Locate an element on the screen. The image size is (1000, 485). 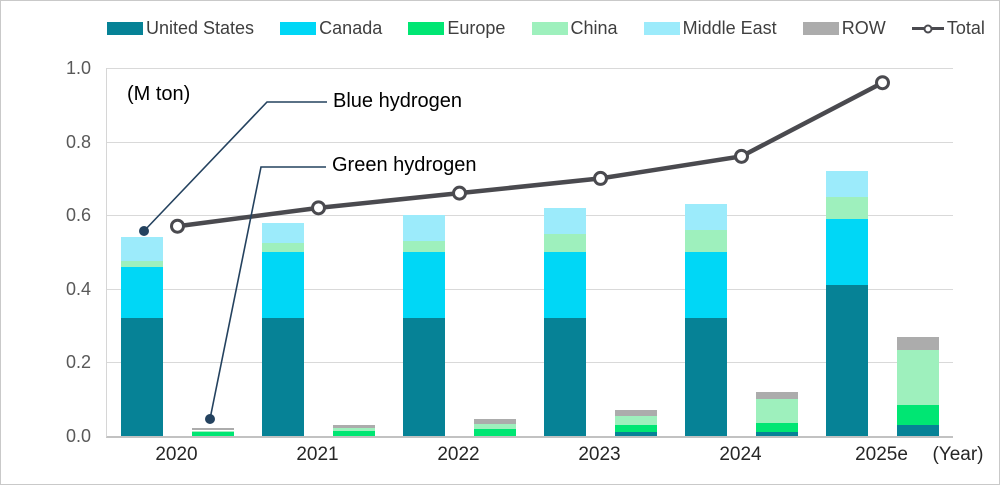
bar-segment-middle-east-2024 is located at coordinates (706, 217).